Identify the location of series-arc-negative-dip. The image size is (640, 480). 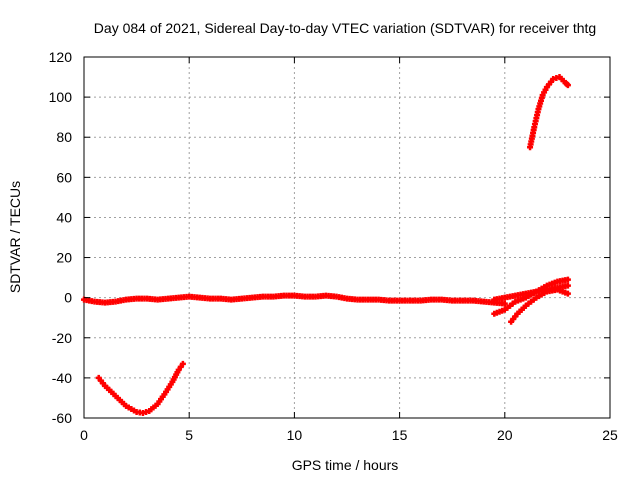
(140, 388).